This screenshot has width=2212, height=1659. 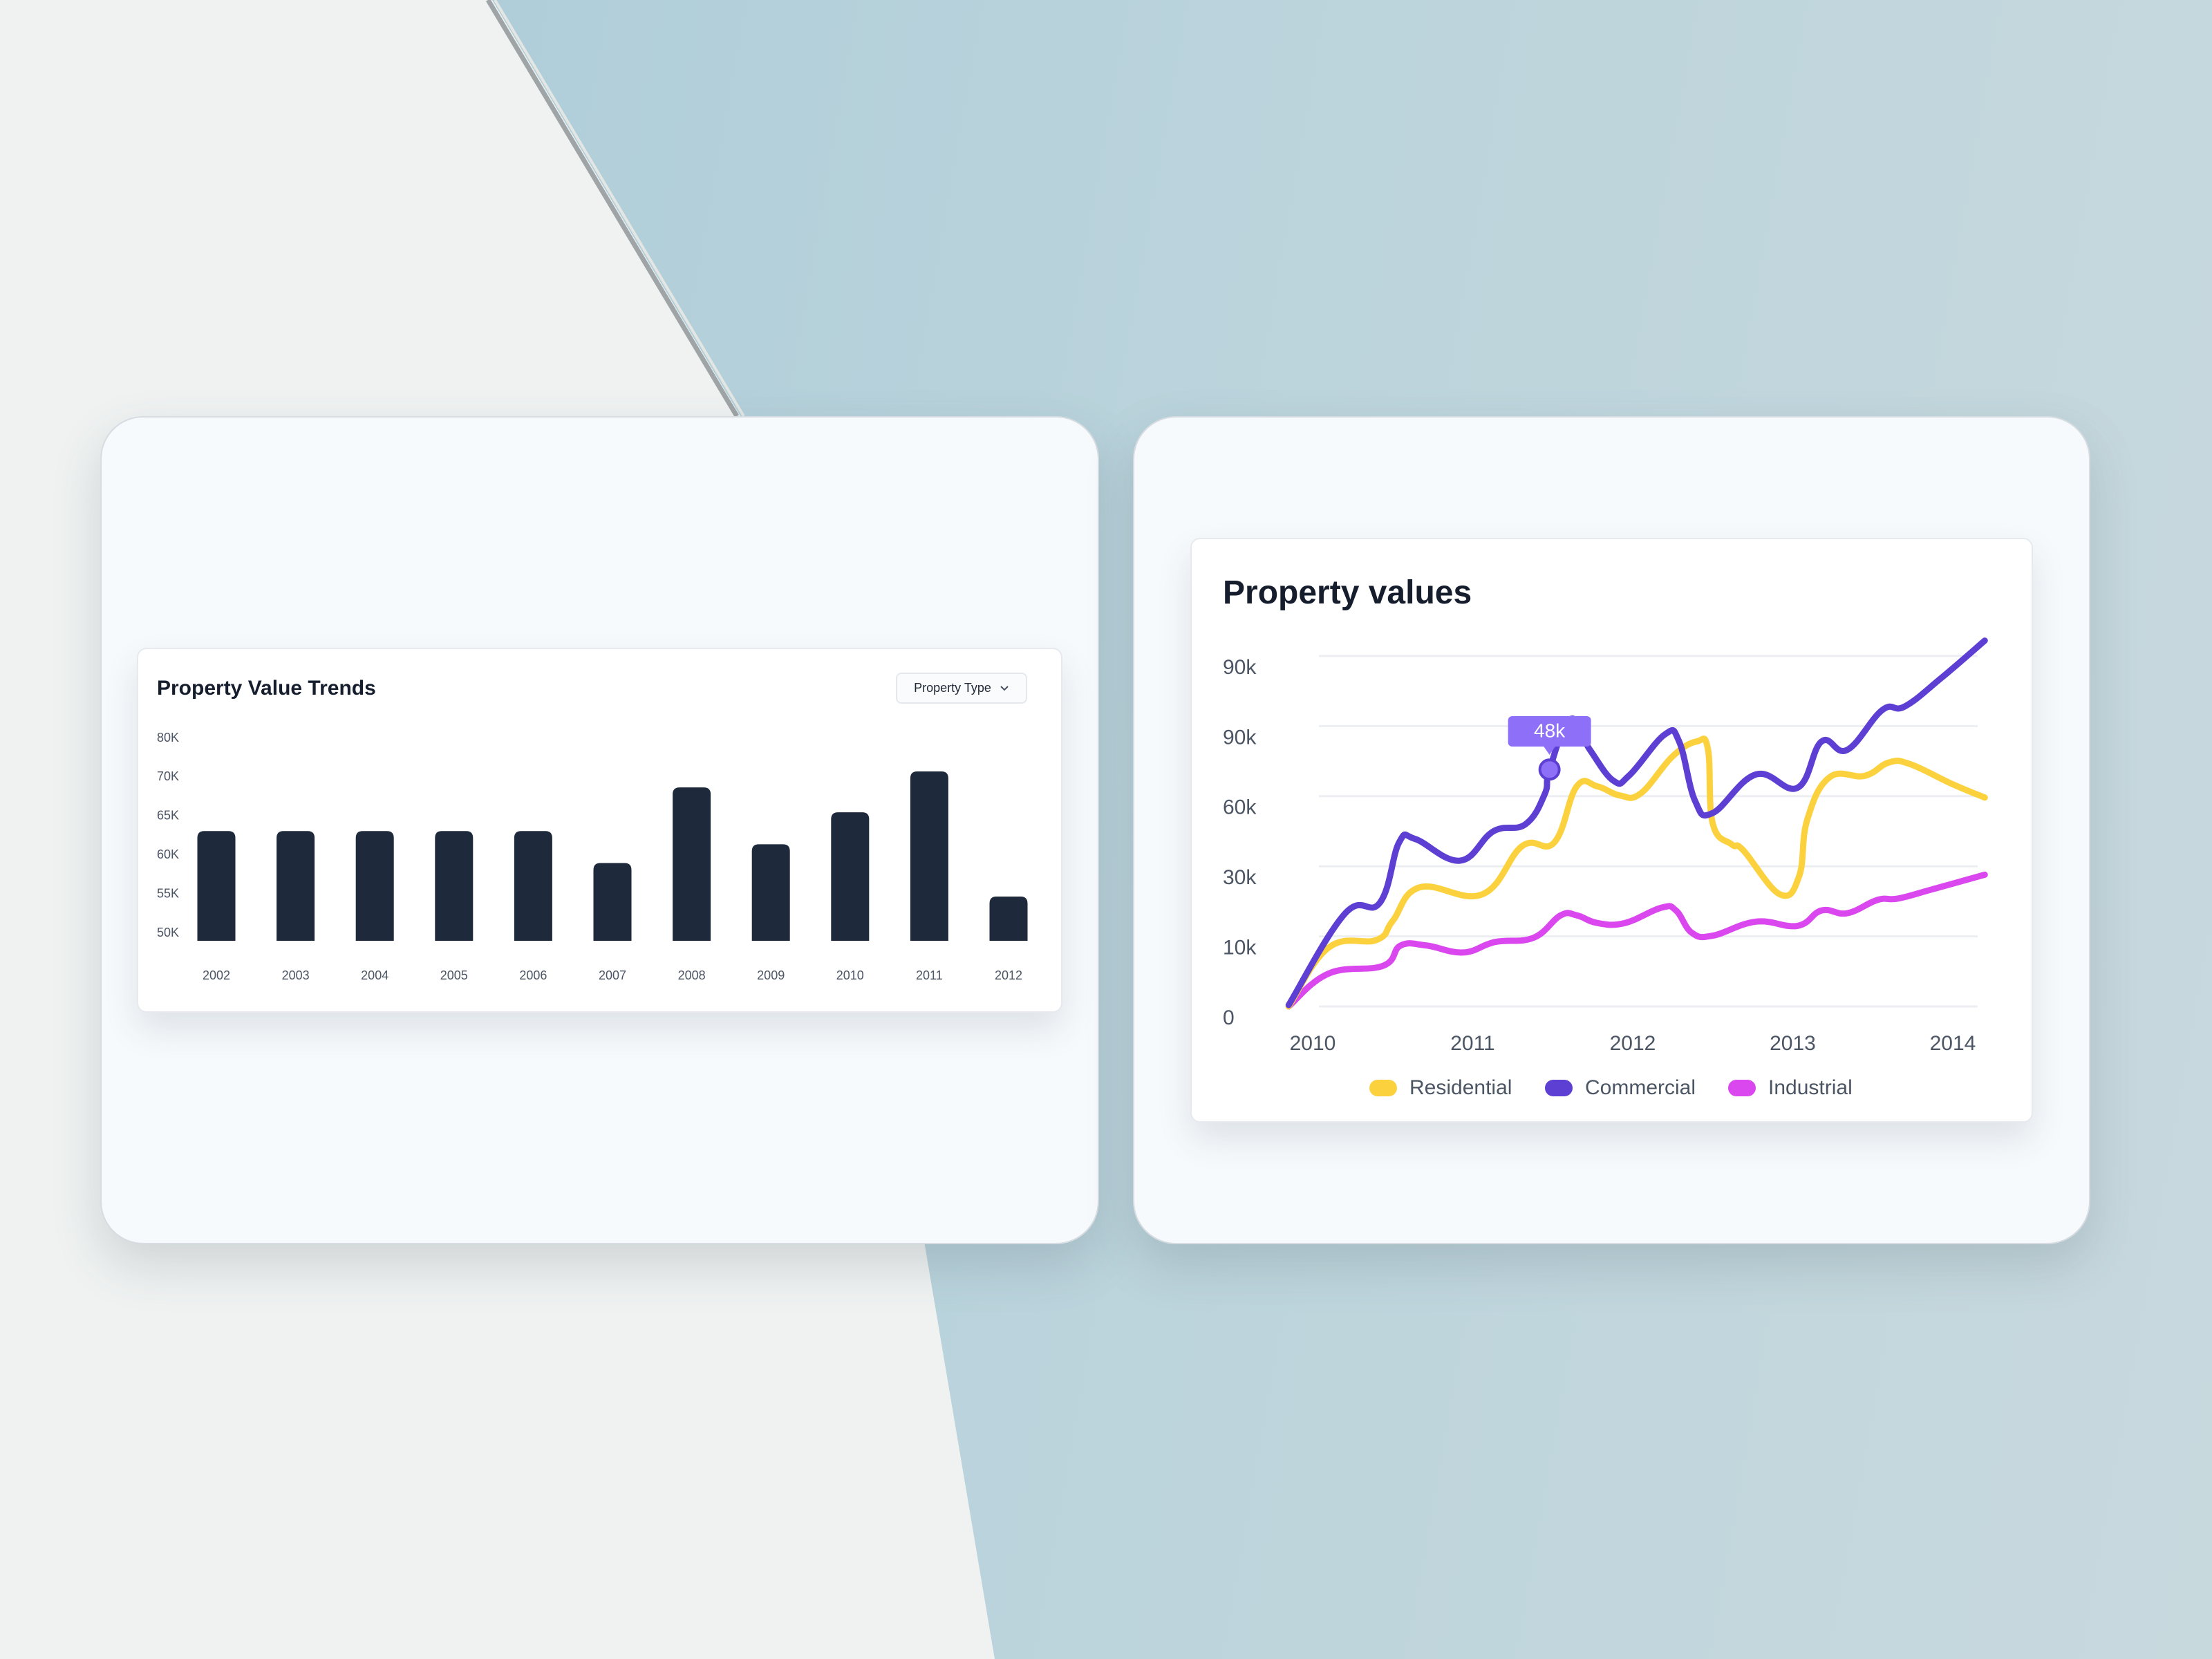 I want to click on y-tick-label: 60k, so click(x=1240, y=807).